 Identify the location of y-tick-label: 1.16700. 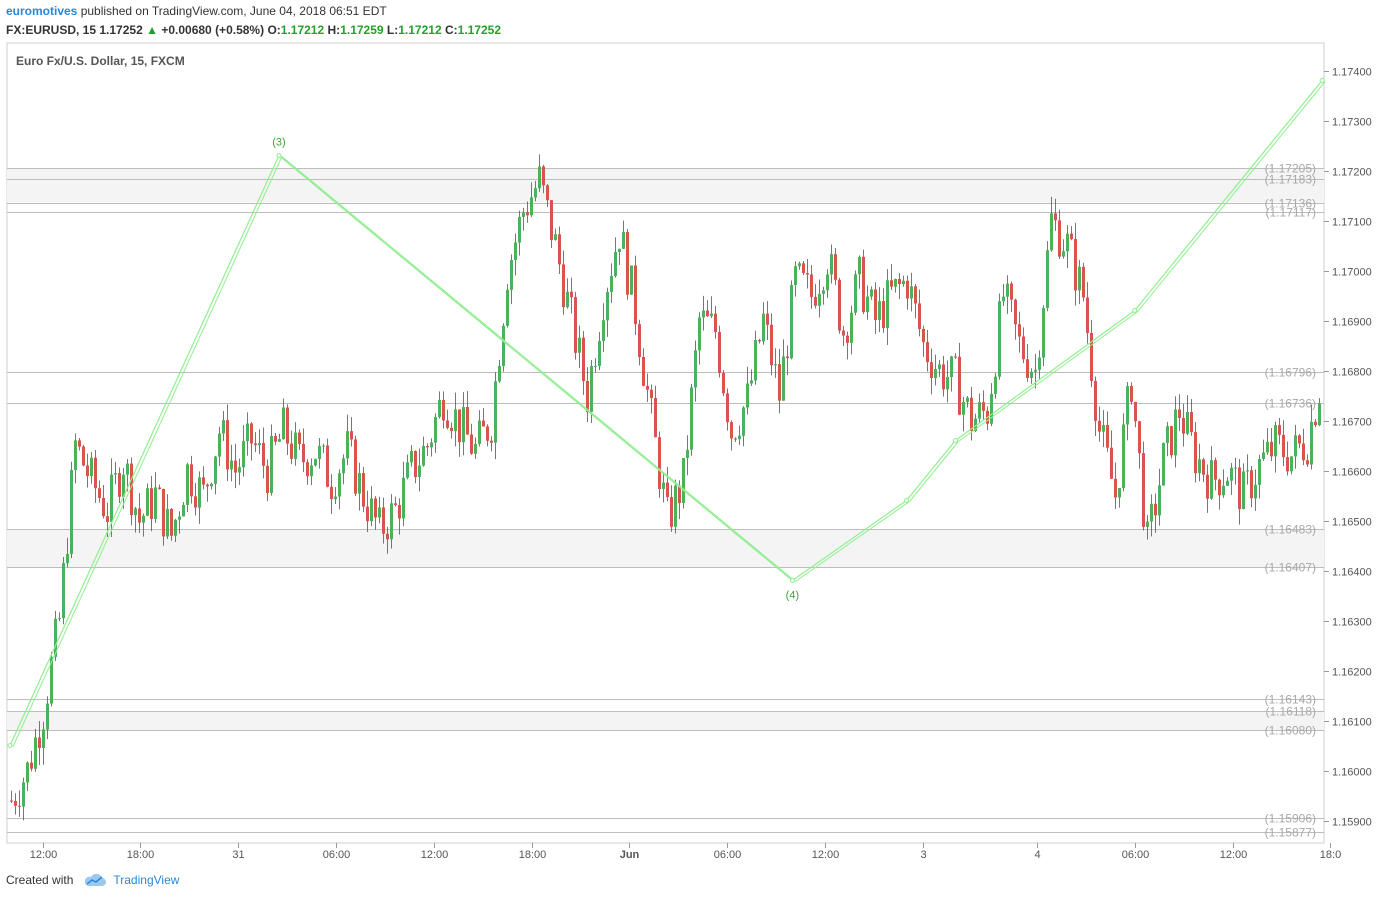
(1352, 423).